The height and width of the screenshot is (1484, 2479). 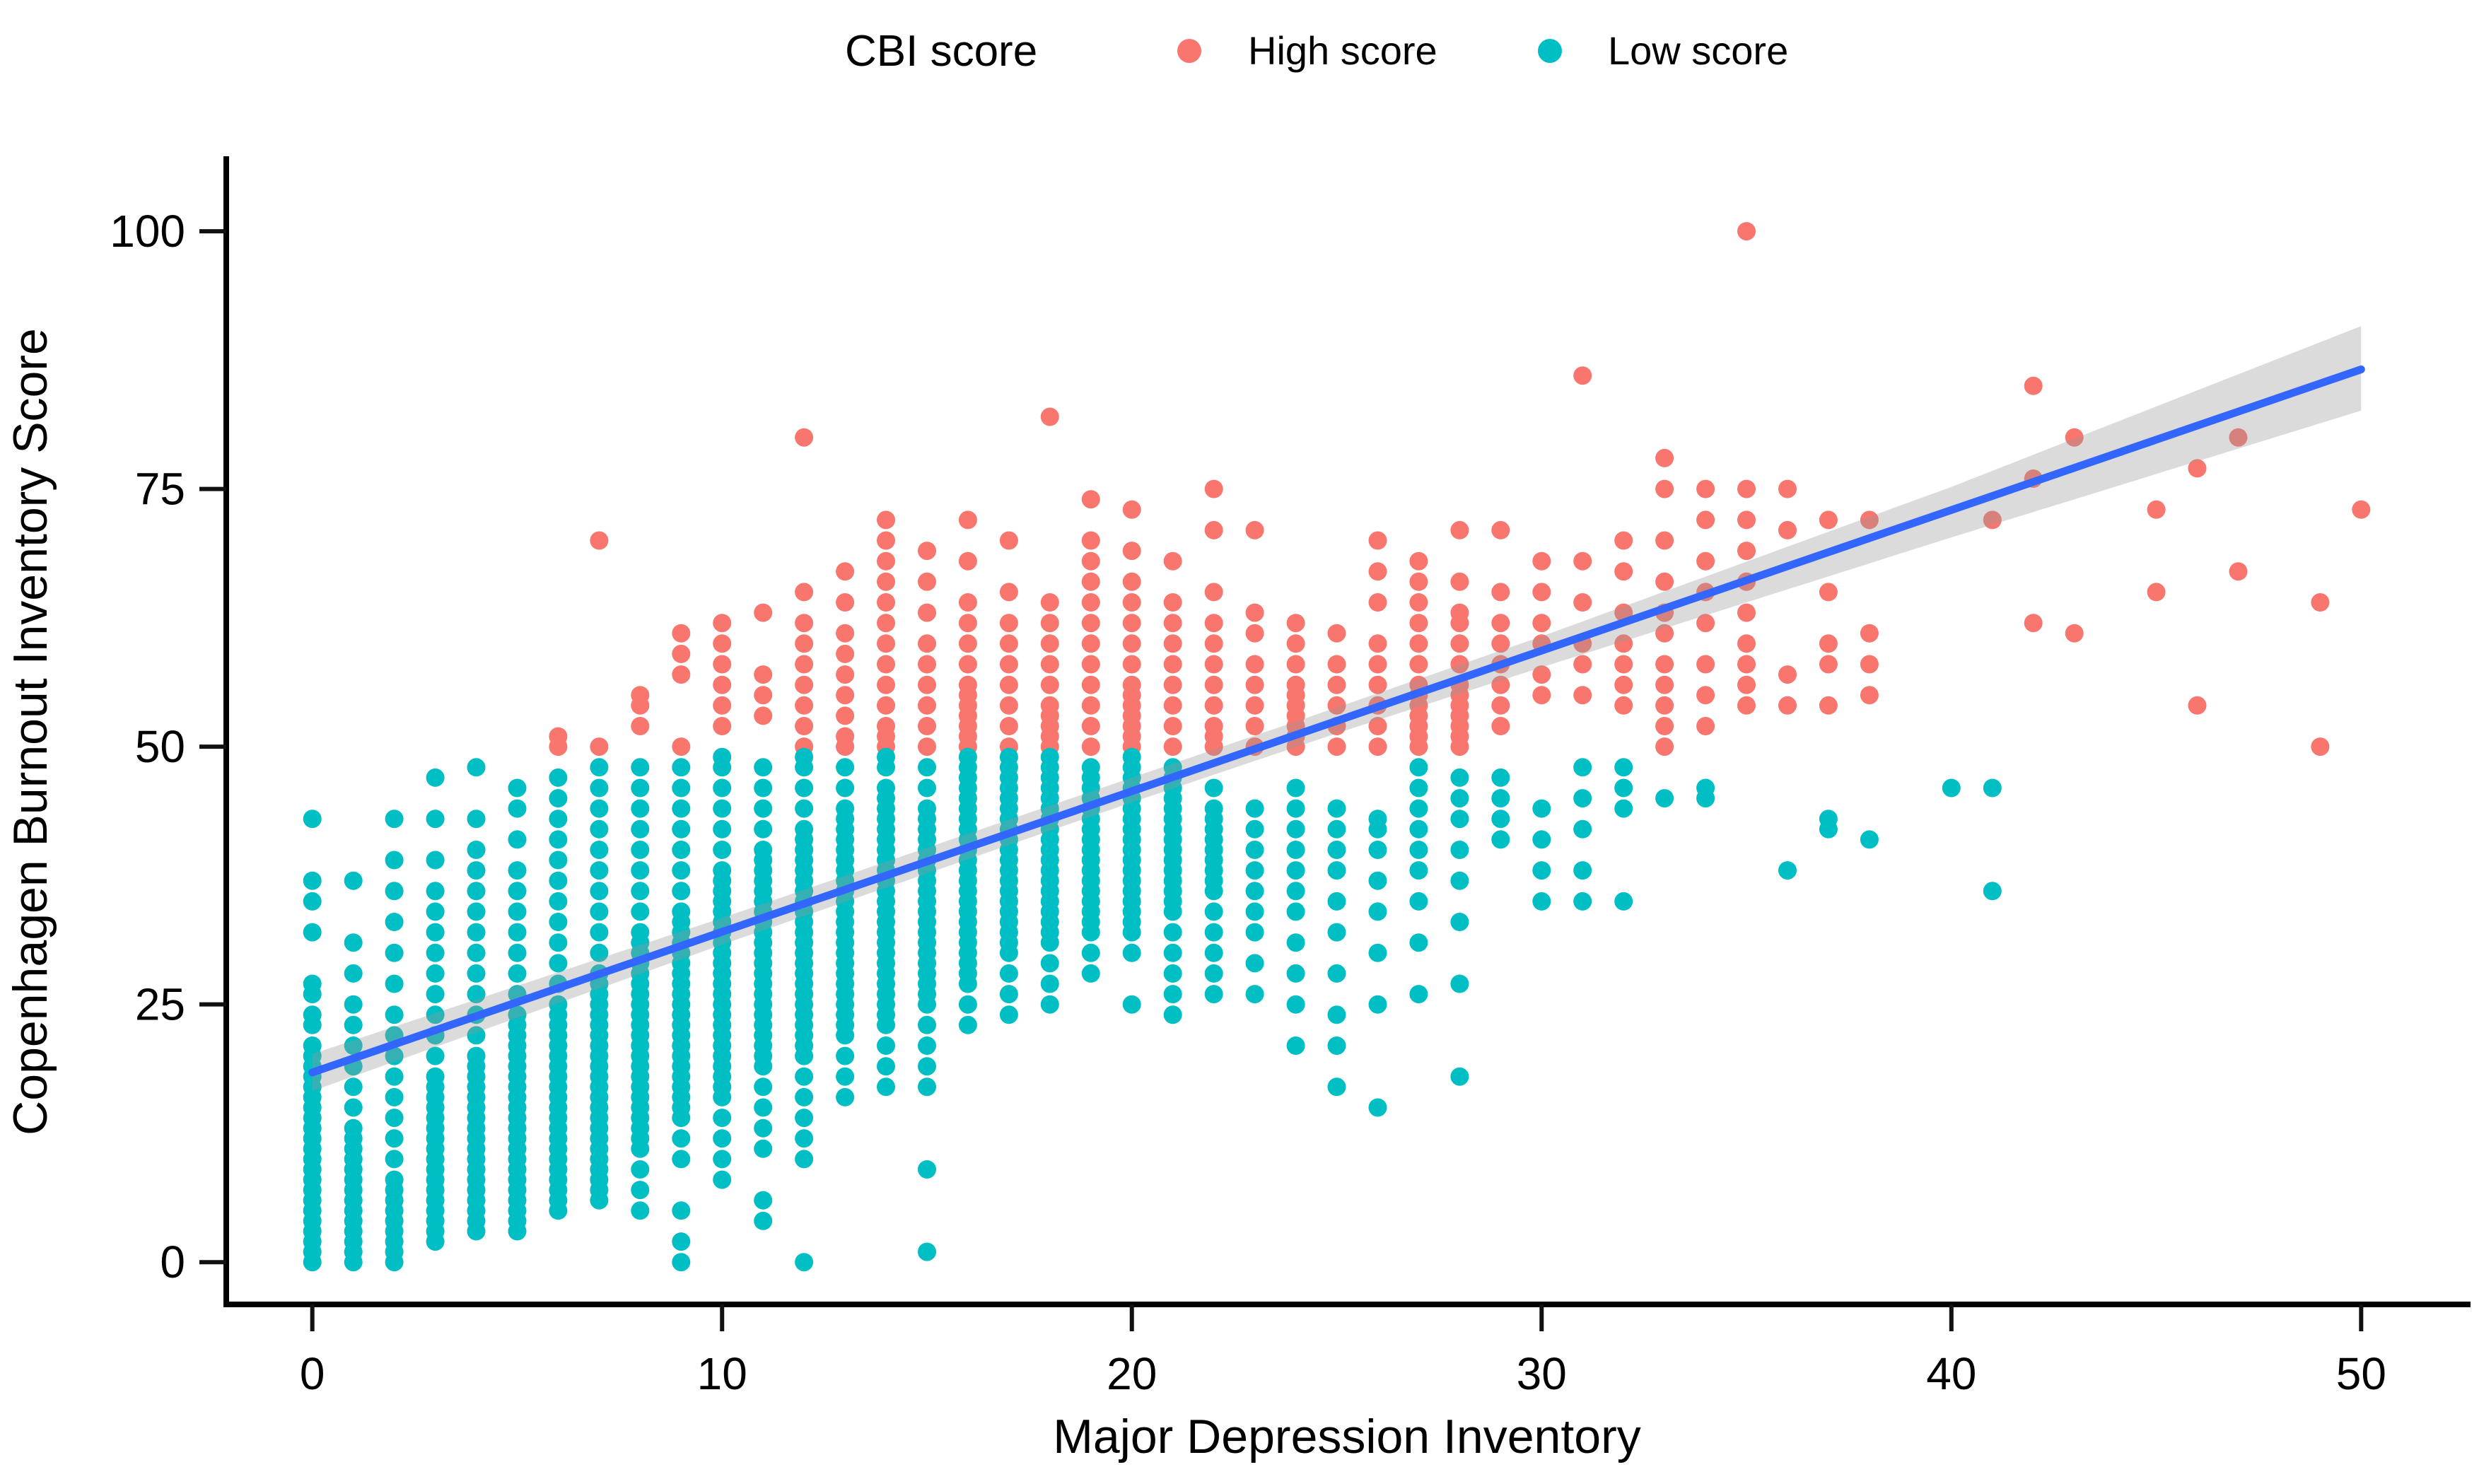 I want to click on y-tick-label: 25, so click(x=160, y=1004).